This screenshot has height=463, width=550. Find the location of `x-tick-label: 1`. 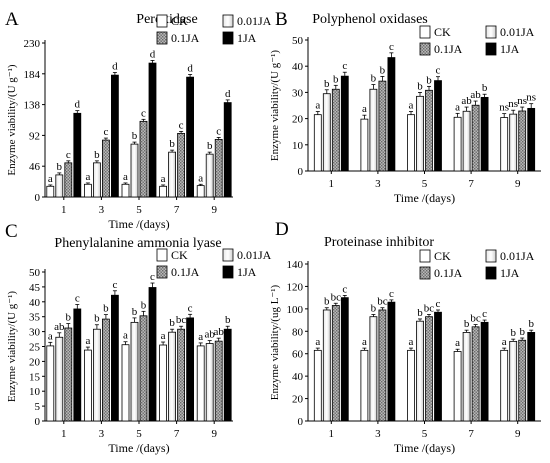

x-tick-label: 1 is located at coordinates (332, 184).